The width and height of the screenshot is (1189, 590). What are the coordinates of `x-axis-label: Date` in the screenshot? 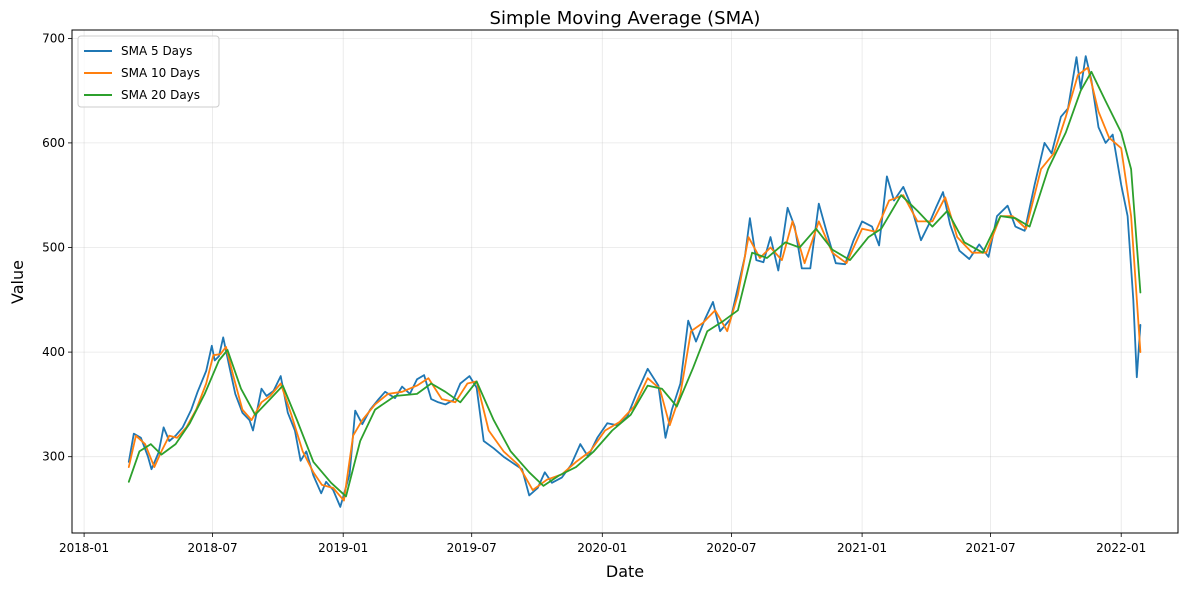 It's located at (625, 571).